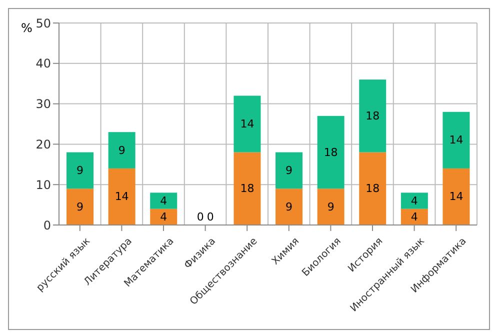  I want to click on y-tick-label: 20, so click(43, 144).